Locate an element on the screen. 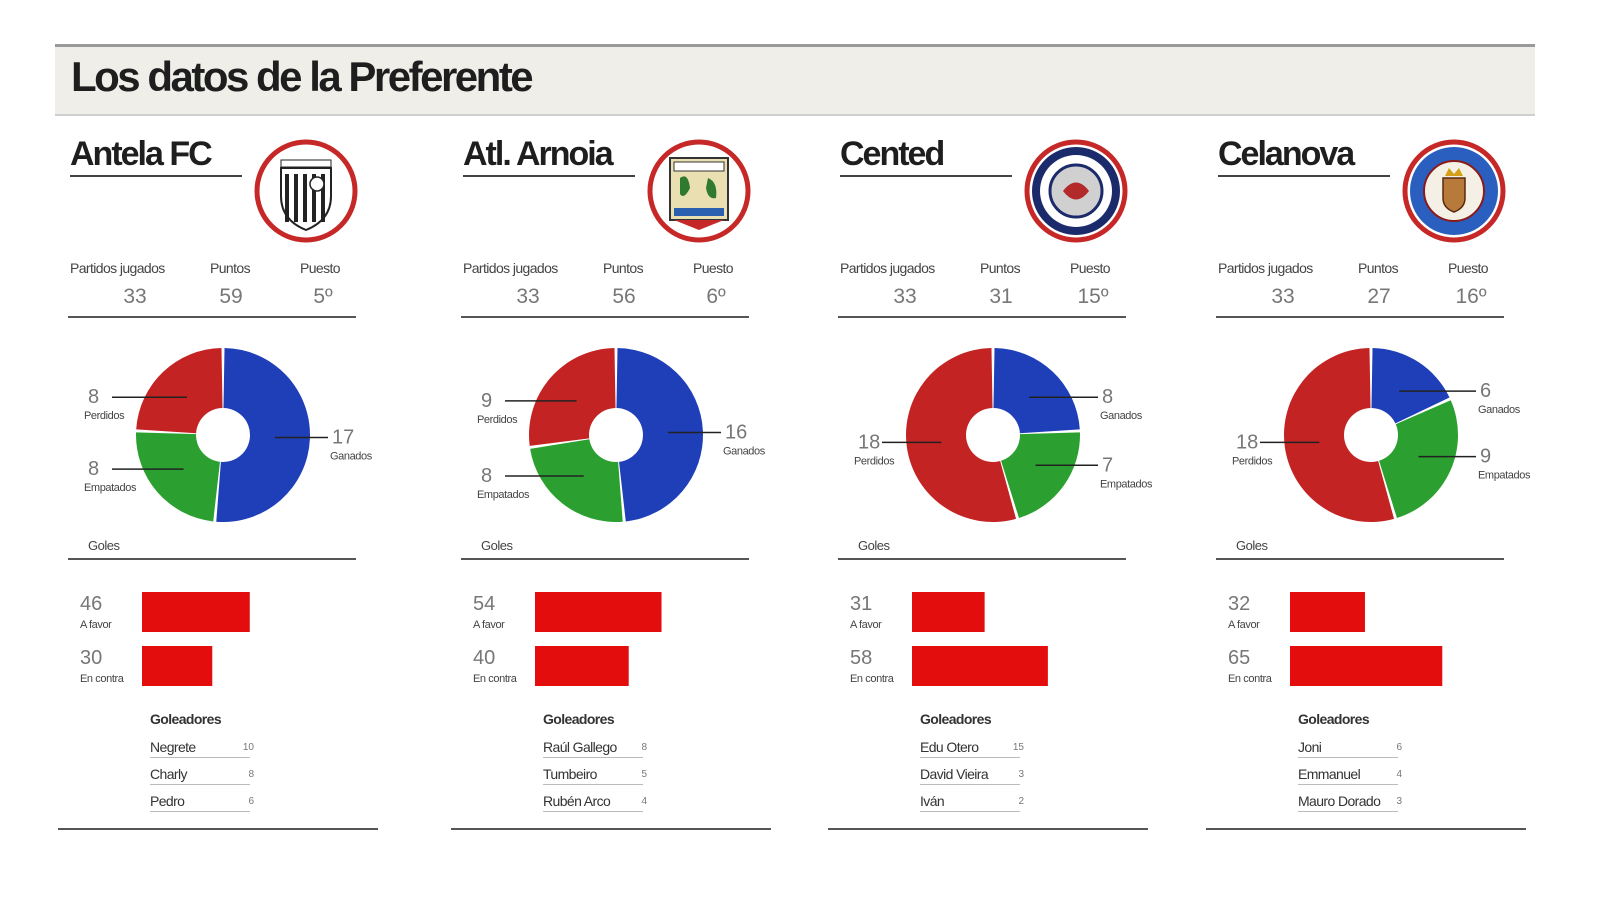 The height and width of the screenshot is (900, 1600). ball-icon is located at coordinates (317, 184).